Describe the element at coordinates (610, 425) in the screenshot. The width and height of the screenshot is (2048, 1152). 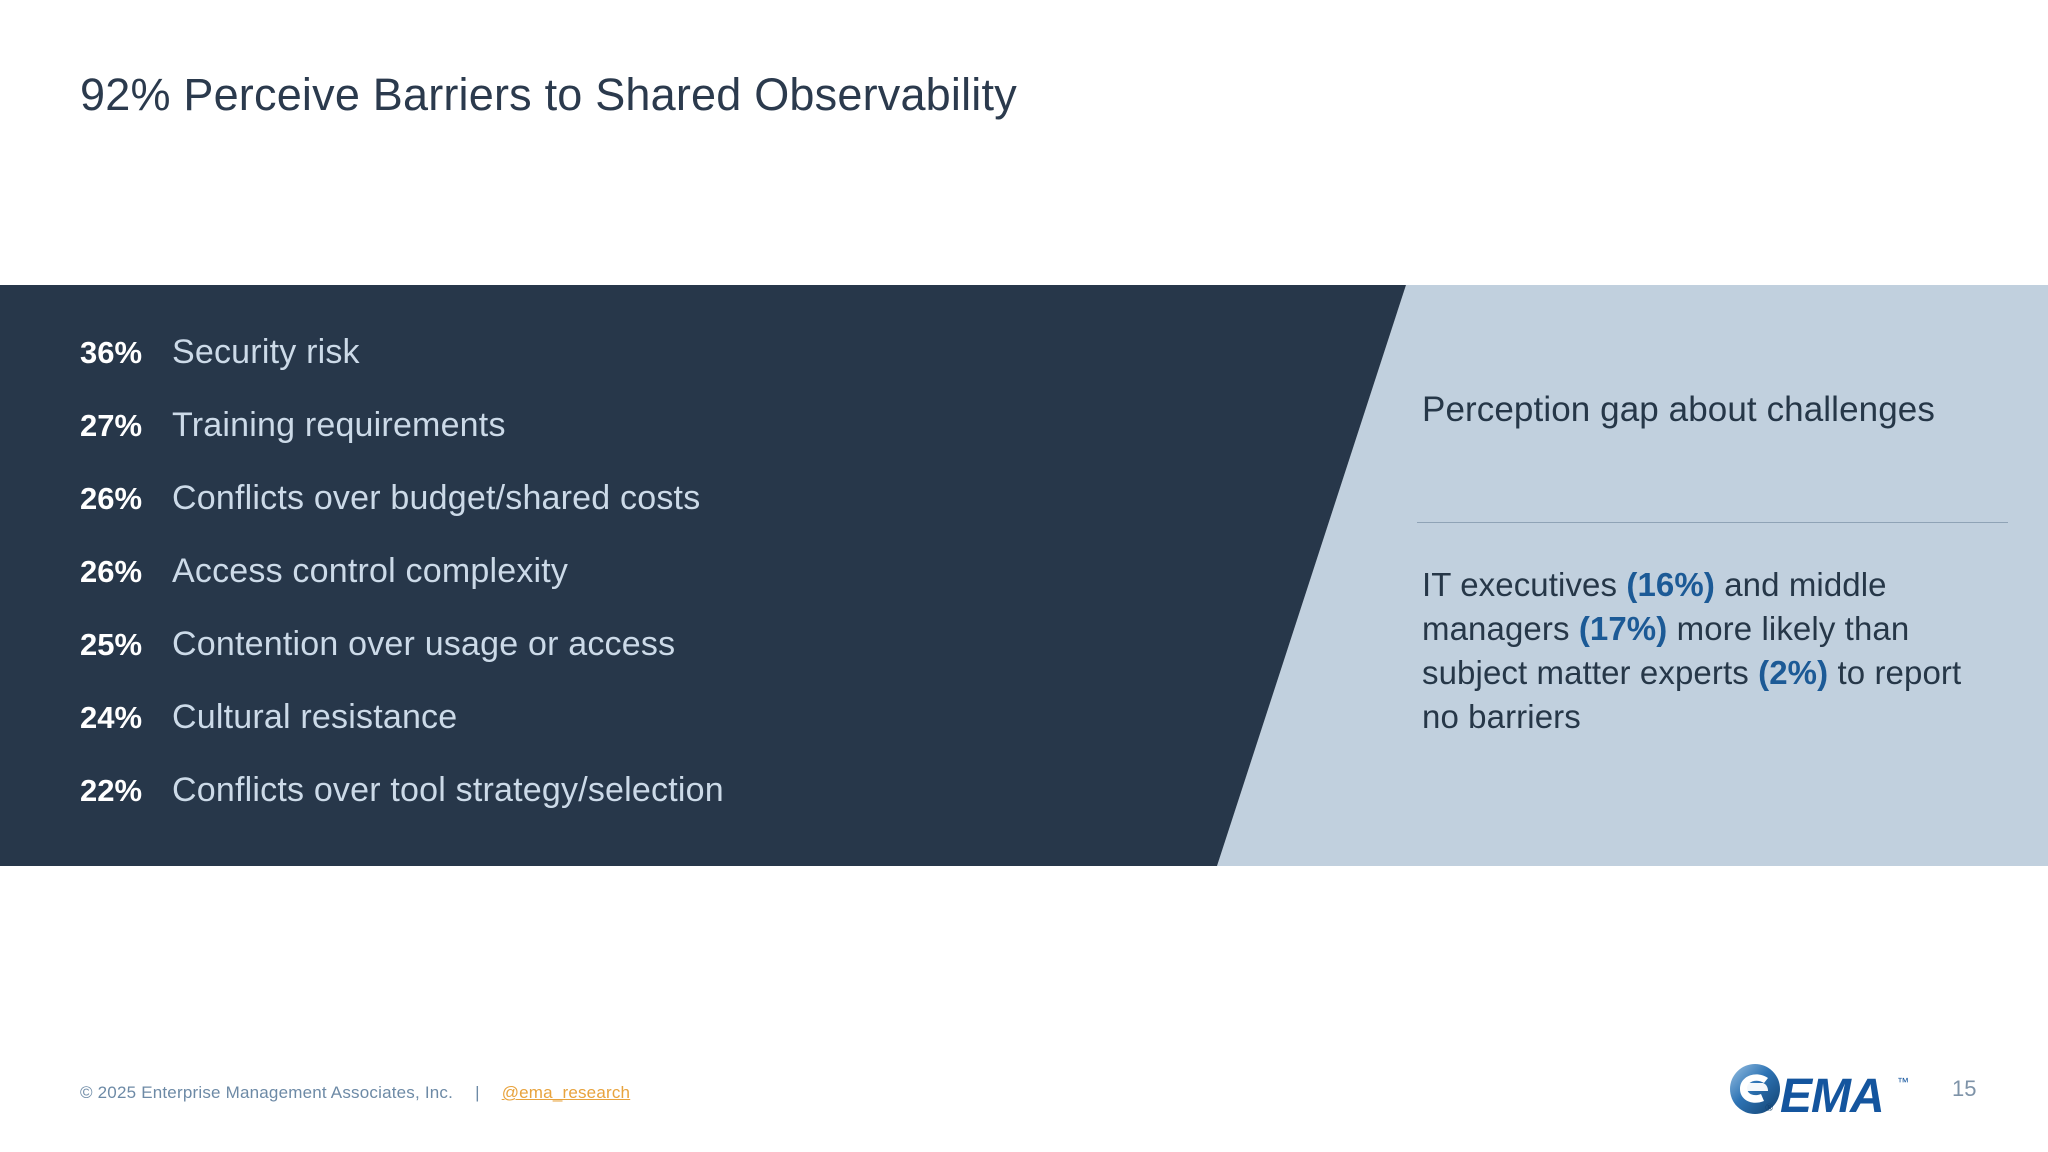
I see `barrier-row: 27% Training requirements` at that location.